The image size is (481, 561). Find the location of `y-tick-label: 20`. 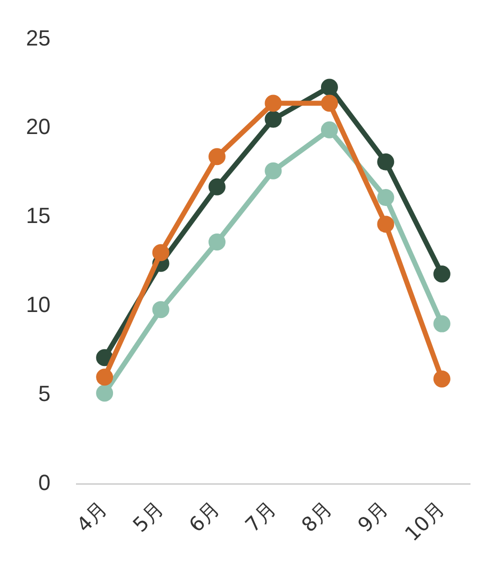

y-tick-label: 20 is located at coordinates (38, 127).